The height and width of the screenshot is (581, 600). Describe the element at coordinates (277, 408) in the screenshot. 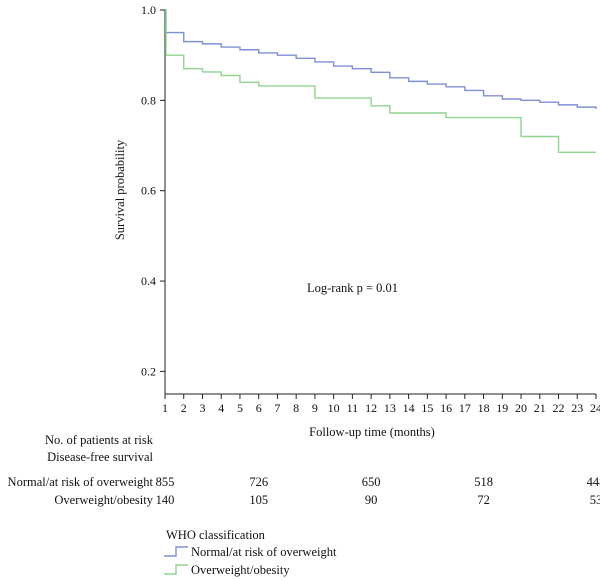

I see `x-tick-label: 7` at that location.